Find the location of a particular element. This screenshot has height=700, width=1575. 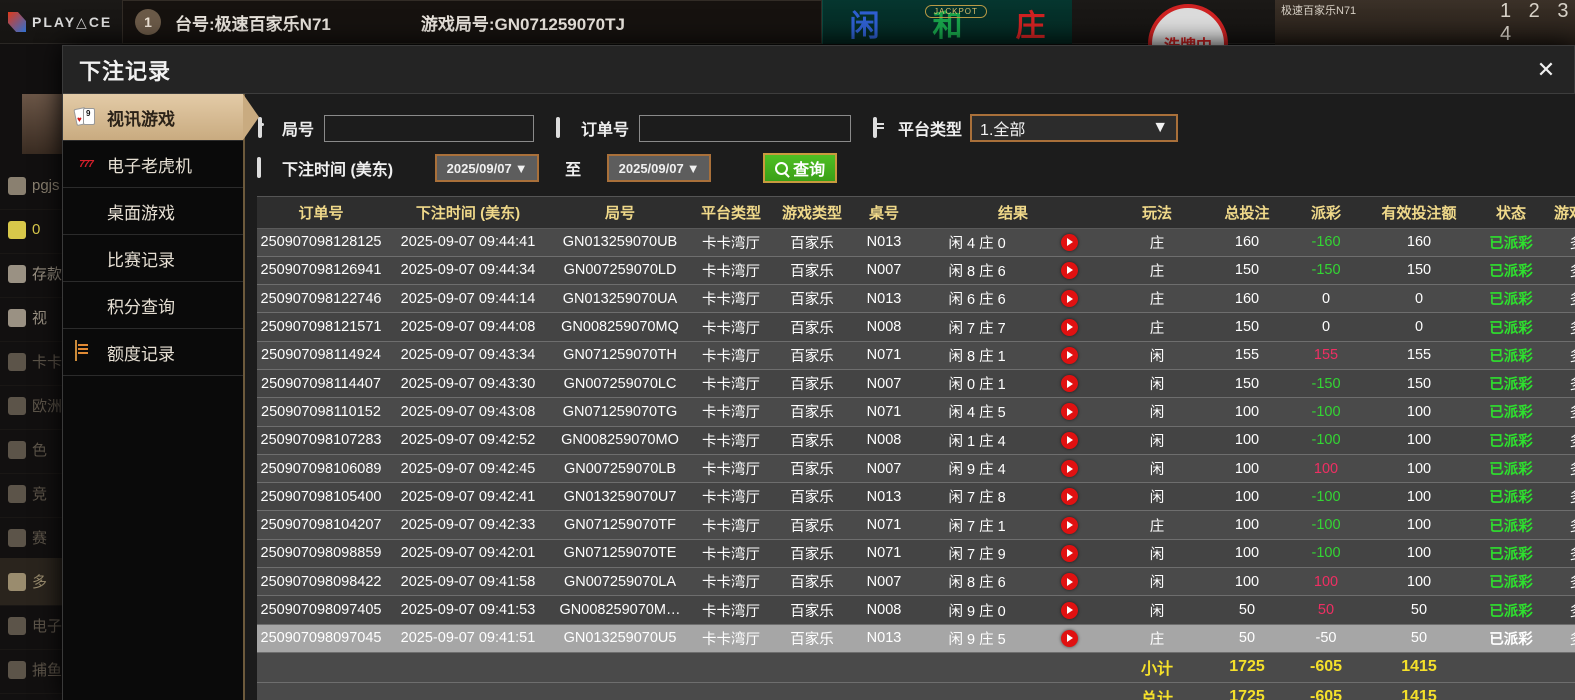

sidebar-item-match-records: 比赛记录 is located at coordinates (153, 258).